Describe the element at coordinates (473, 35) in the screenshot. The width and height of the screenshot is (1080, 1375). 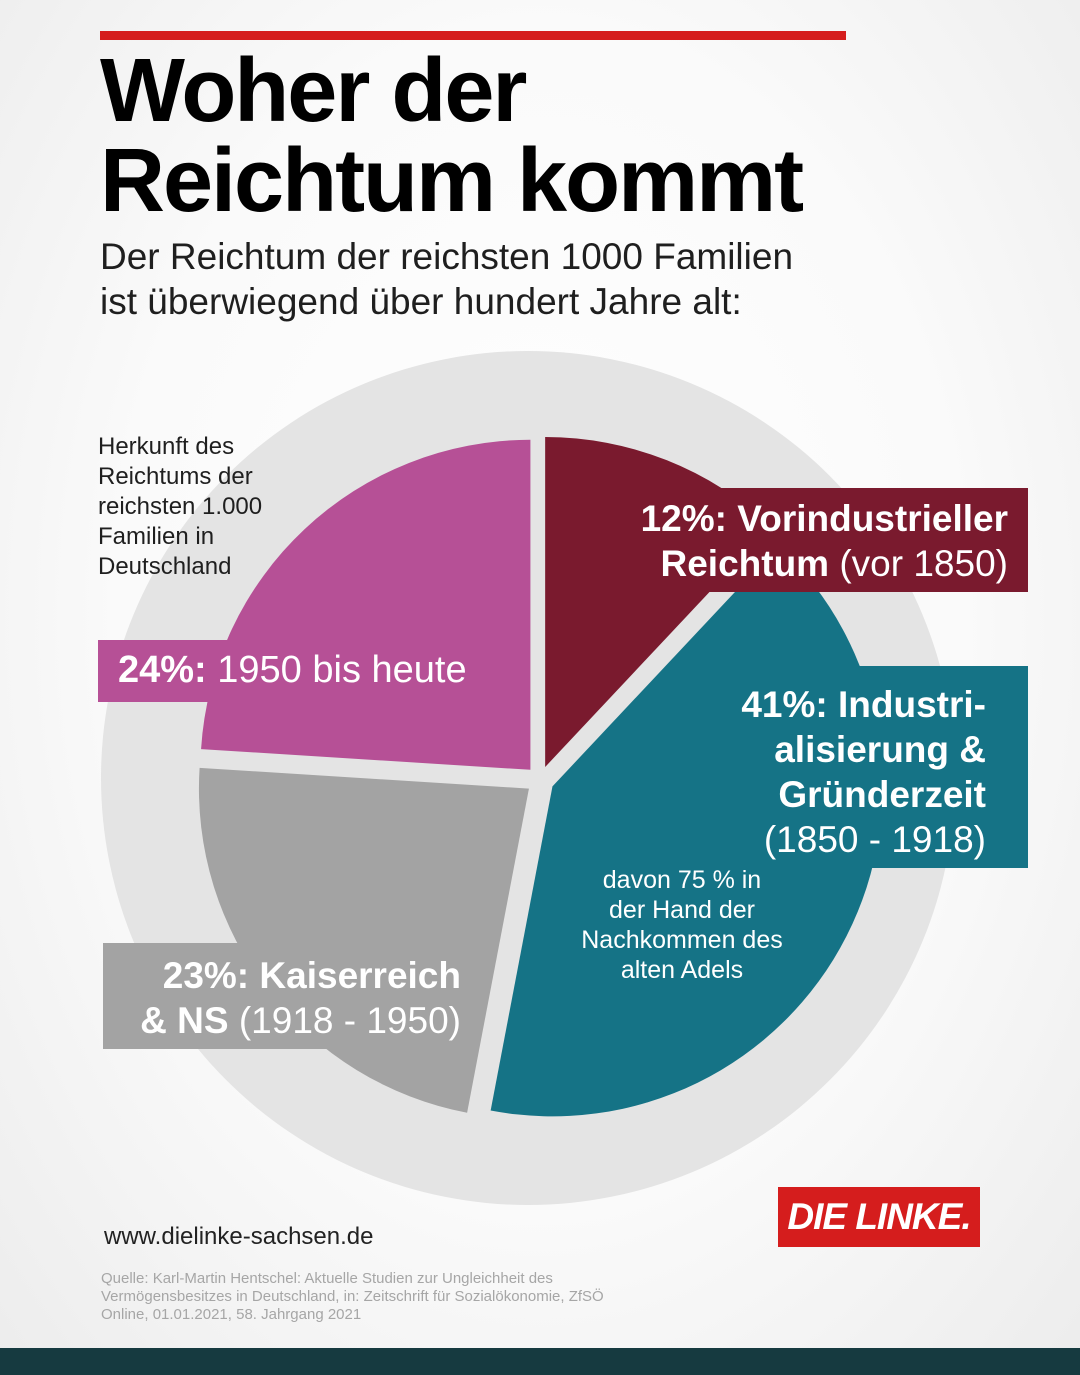
I see `top-accent-rule` at that location.